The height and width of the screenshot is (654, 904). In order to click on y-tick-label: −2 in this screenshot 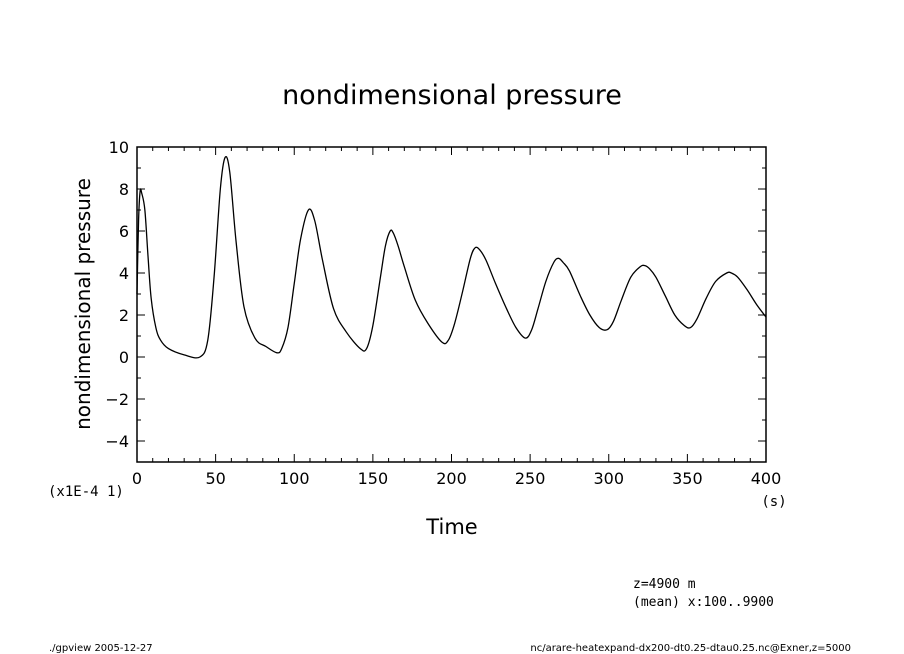, I will do `click(117, 399)`.